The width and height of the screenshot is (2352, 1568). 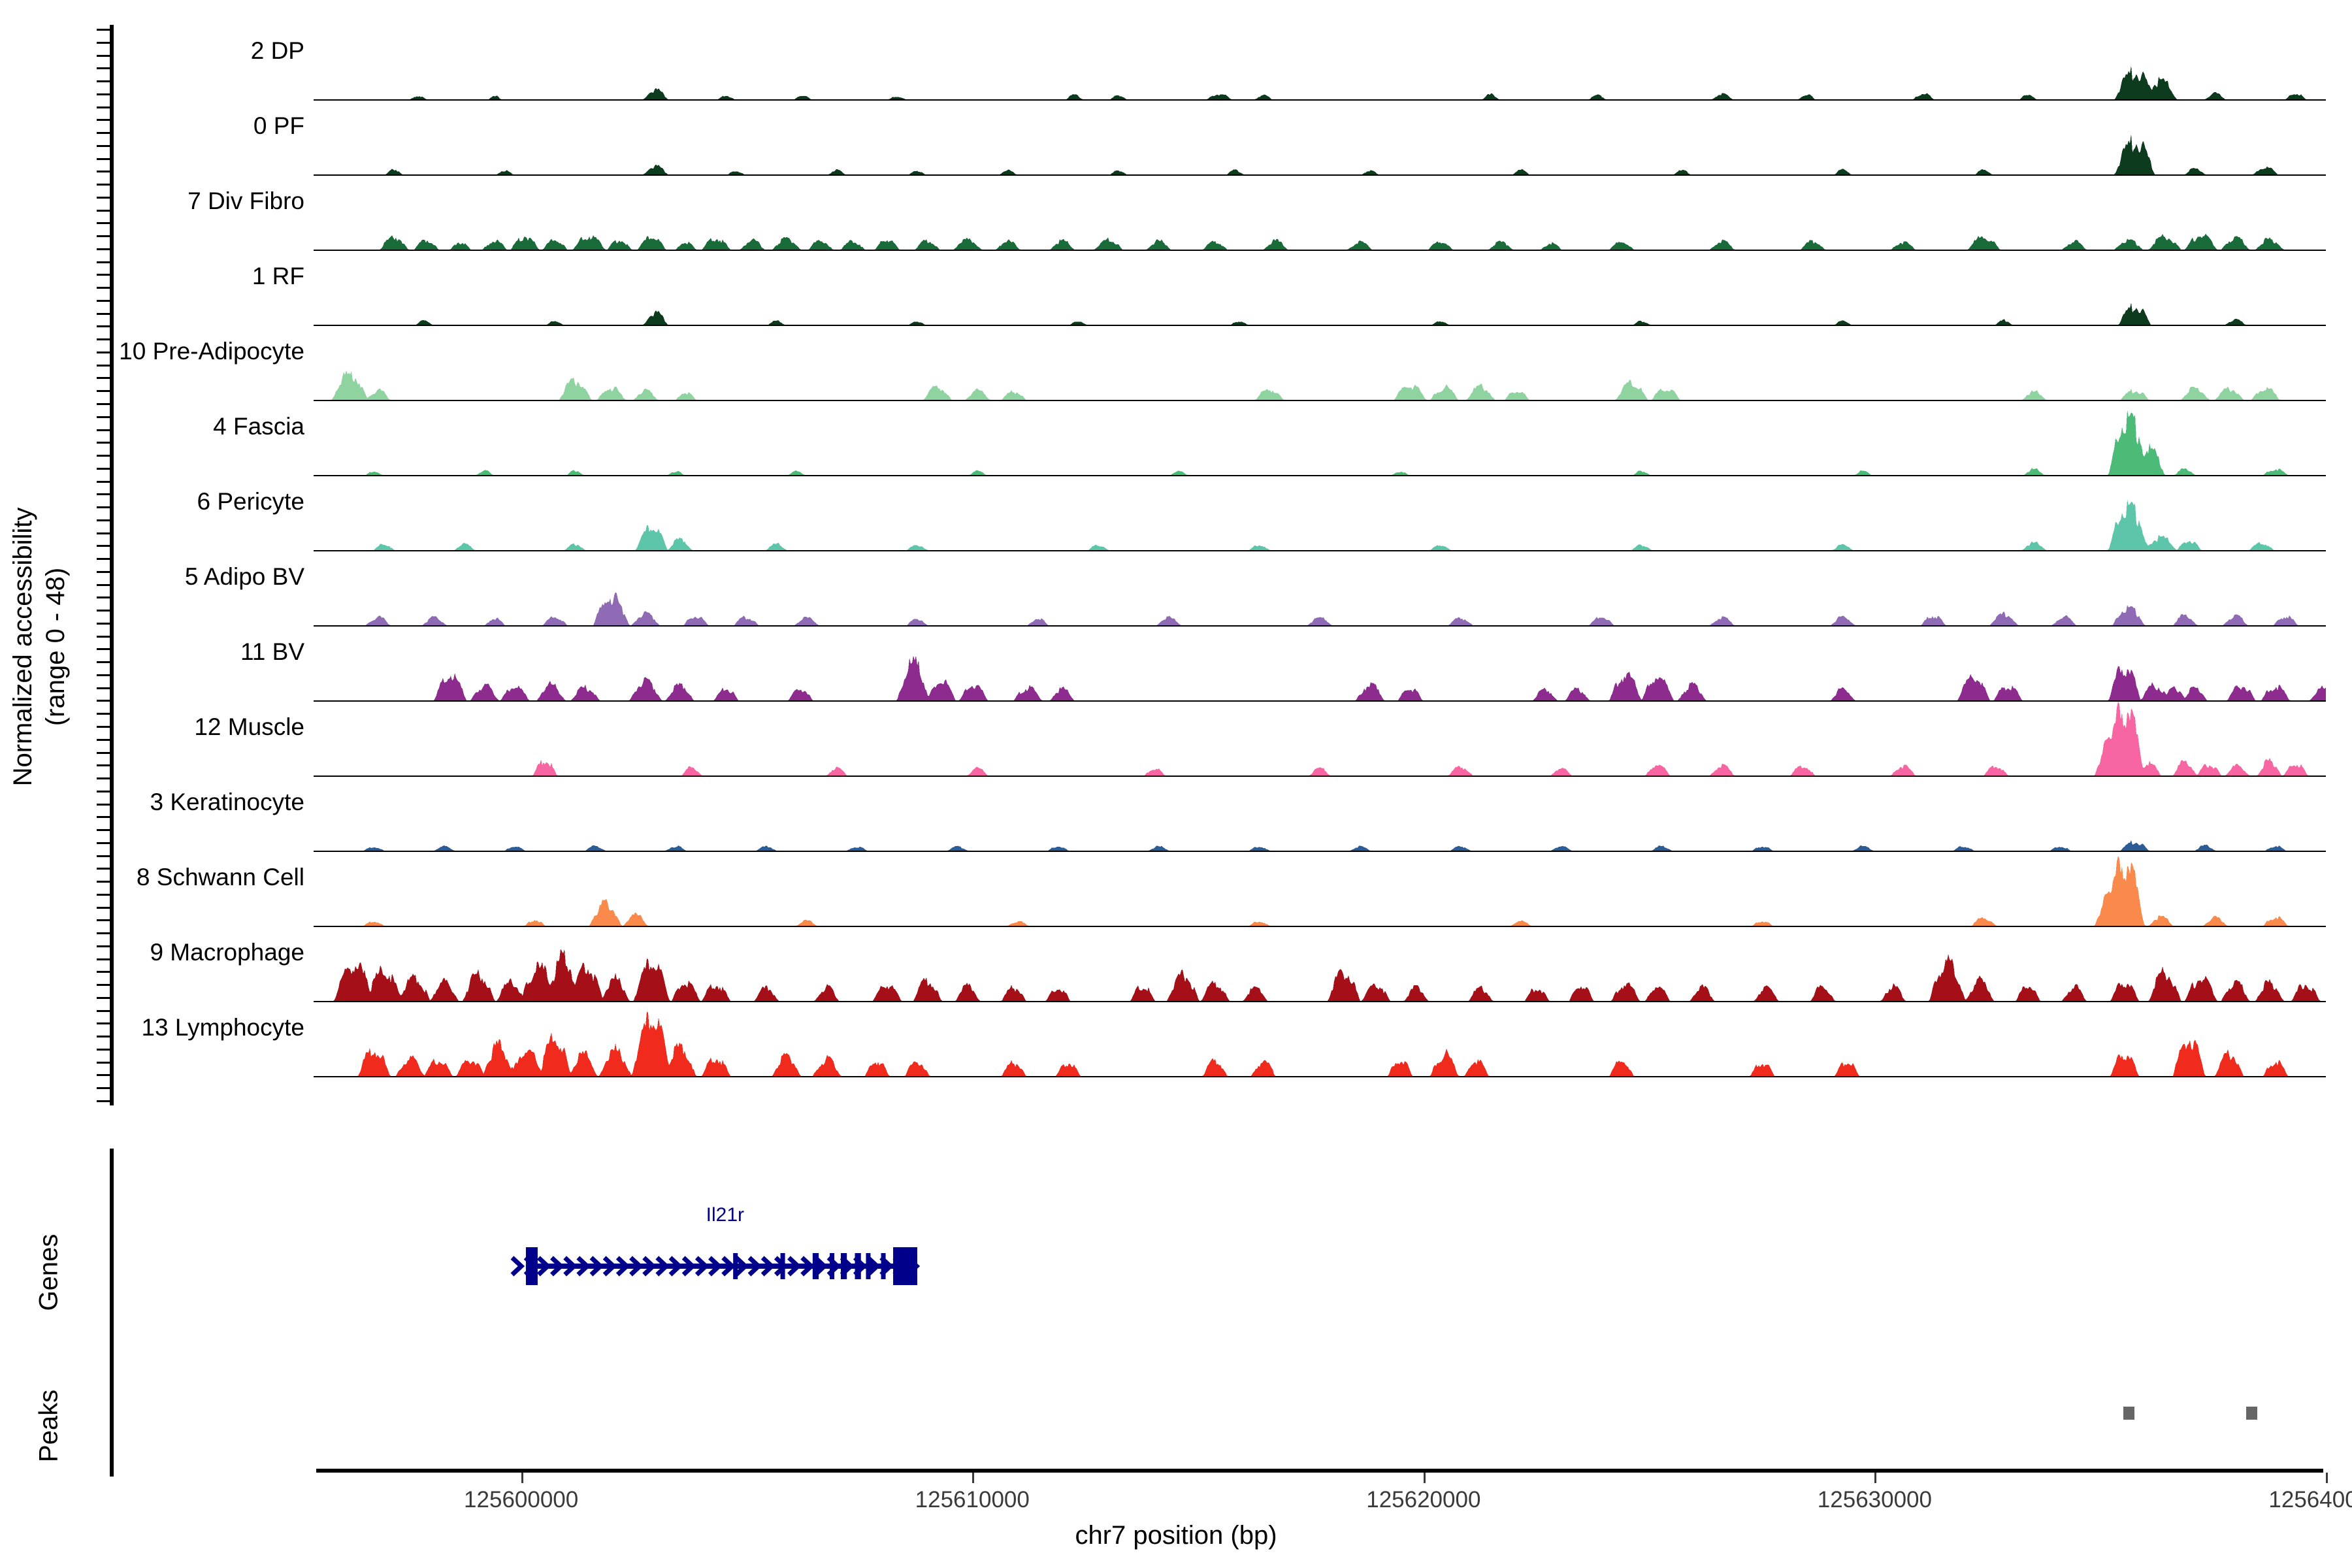 I want to click on track-label-5-adipo-bv: 5 Adipo BV, so click(x=244, y=576).